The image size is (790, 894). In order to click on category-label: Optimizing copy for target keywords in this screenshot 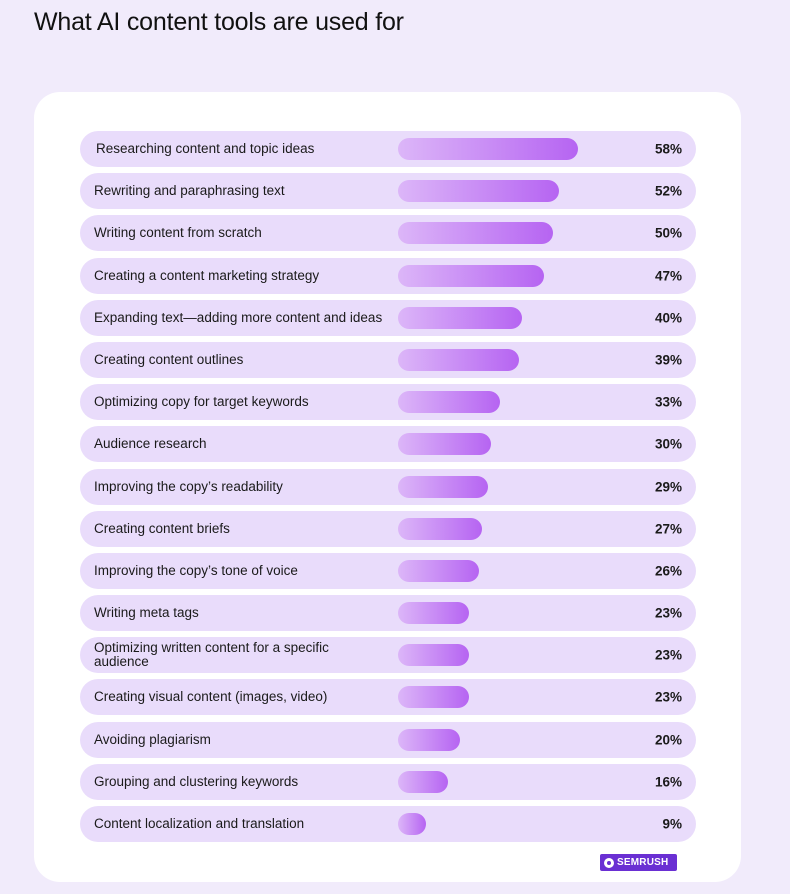, I will do `click(201, 402)`.